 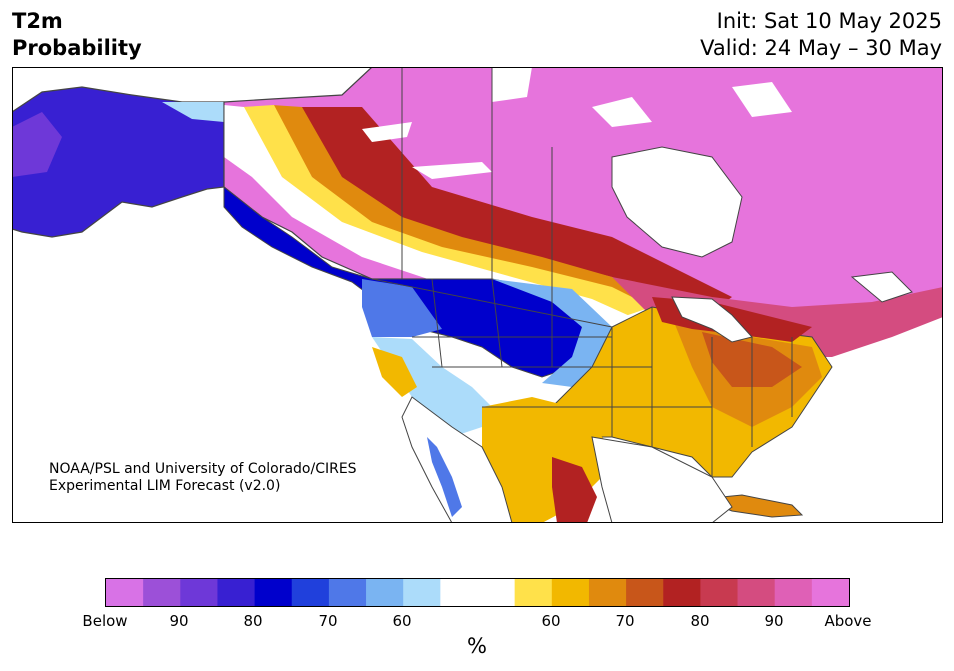 What do you see at coordinates (829, 21) in the screenshot?
I see `init-date: Init: Sat 10 May 2025` at bounding box center [829, 21].